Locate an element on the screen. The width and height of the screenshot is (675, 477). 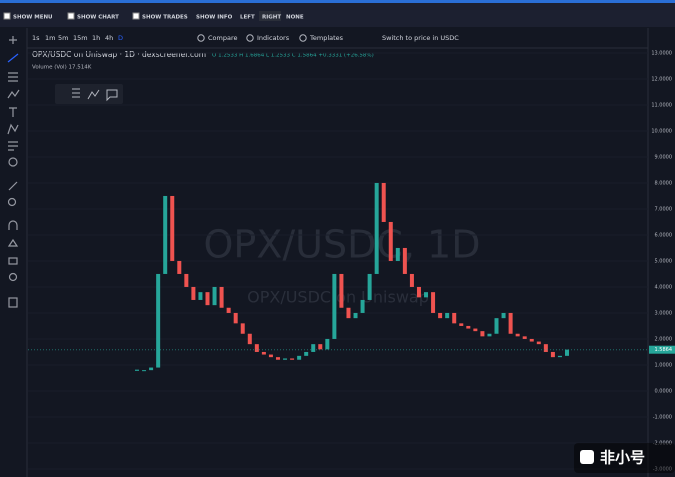
y-tick-label: -1.0000 is located at coordinates (662, 417).